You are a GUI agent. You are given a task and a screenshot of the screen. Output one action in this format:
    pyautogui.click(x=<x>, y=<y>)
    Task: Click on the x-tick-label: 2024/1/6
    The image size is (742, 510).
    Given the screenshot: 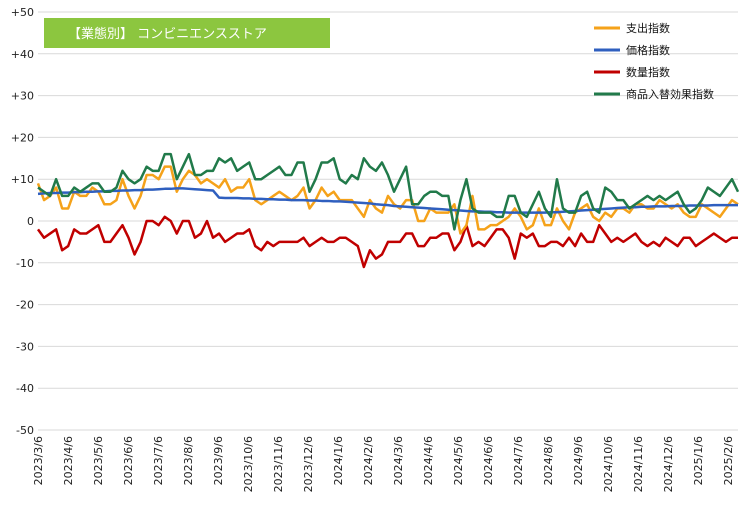 What is the action you would take?
    pyautogui.click(x=338, y=460)
    